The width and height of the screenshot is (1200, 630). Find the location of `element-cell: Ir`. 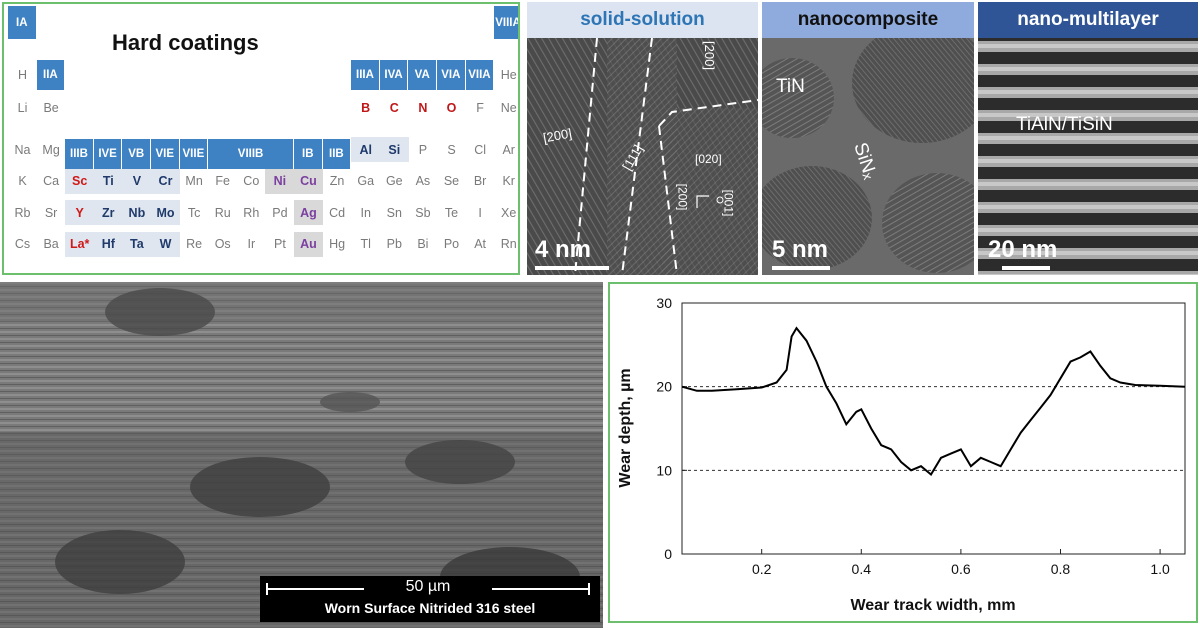

element-cell: Ir is located at coordinates (251, 244).